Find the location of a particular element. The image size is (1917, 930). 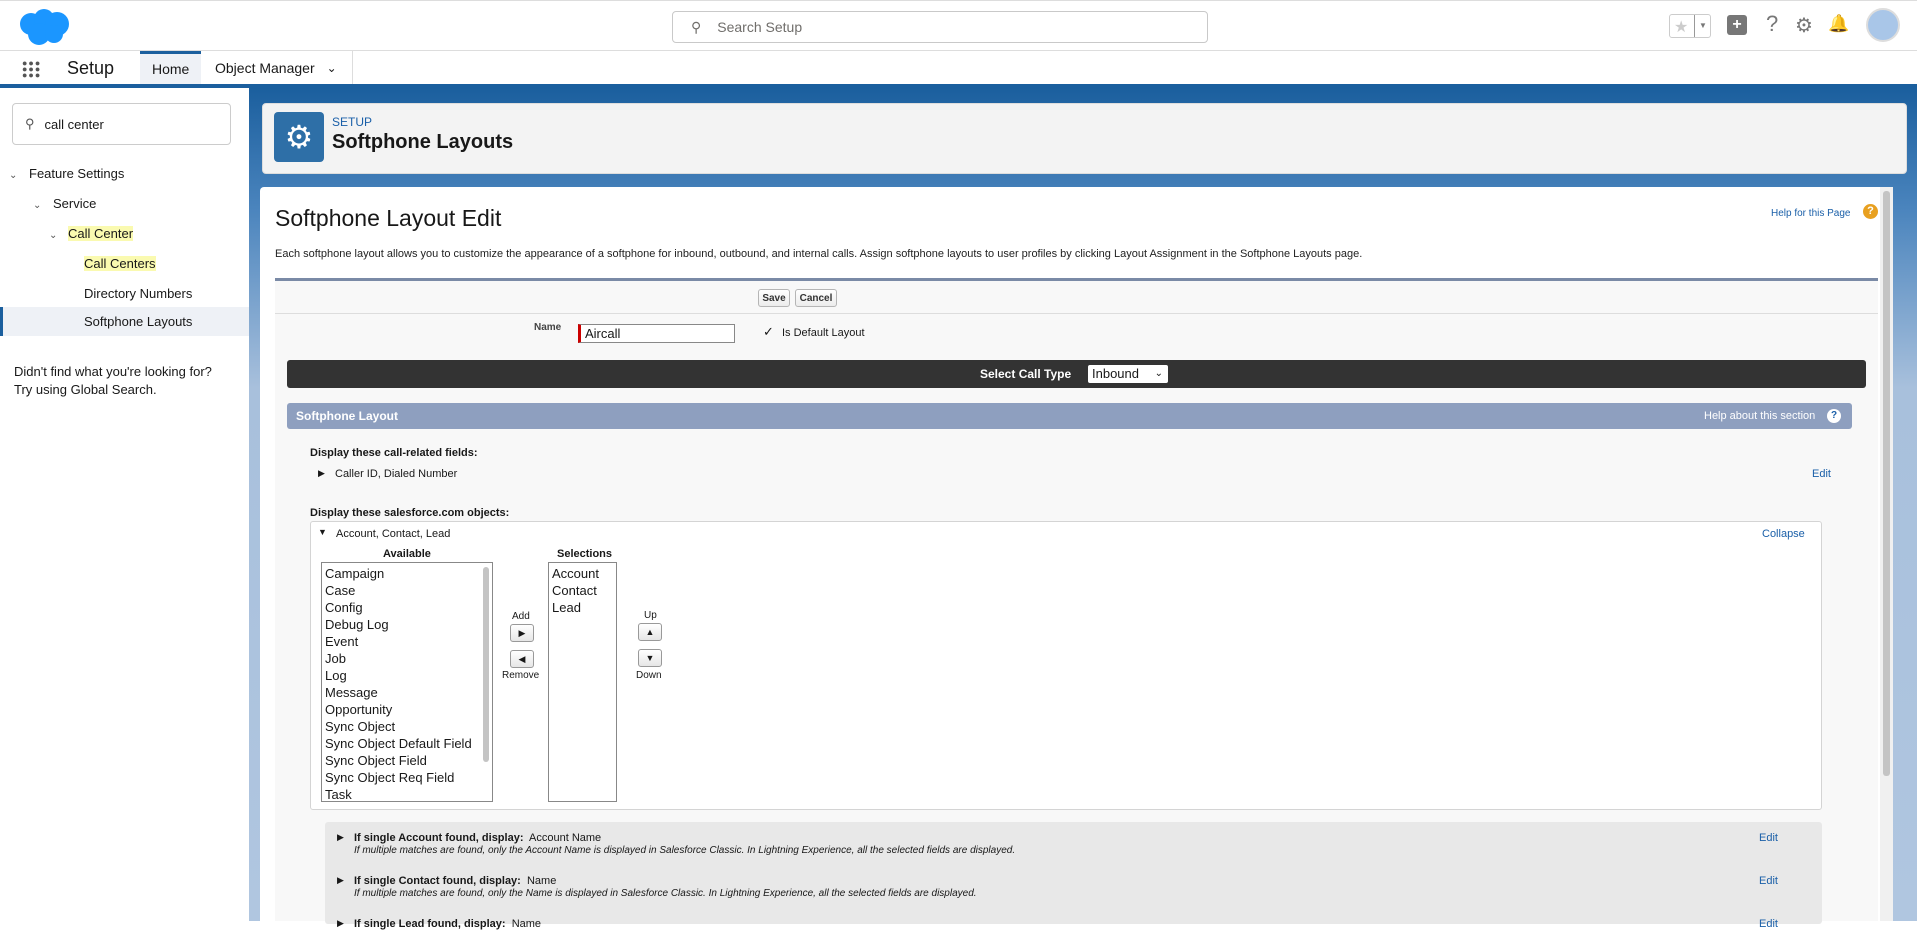

plus-icon: + is located at coordinates (1737, 25).